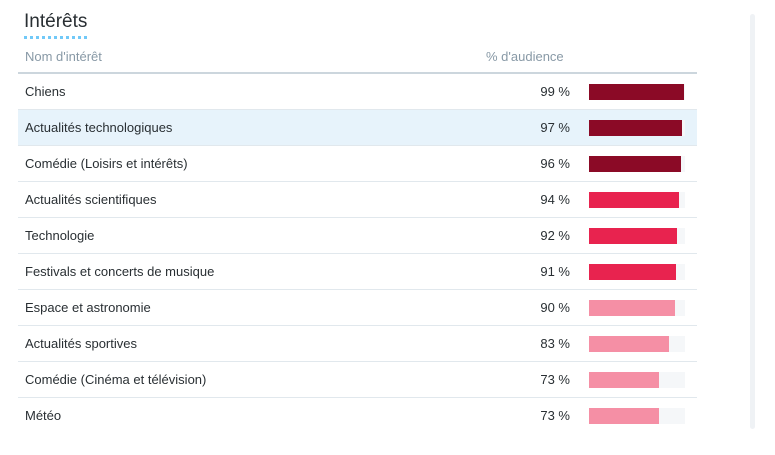 Image resolution: width=775 pixels, height=455 pixels. Describe the element at coordinates (357, 200) in the screenshot. I see `table-row: Actualités scientifiques 94 %` at that location.